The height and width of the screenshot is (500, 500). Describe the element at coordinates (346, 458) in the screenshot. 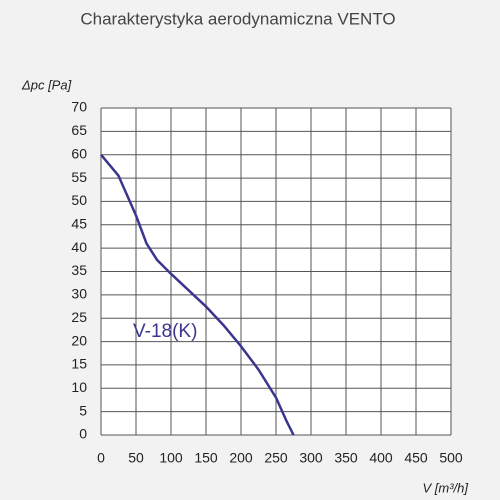

I see `x-tick-label: 350` at that location.